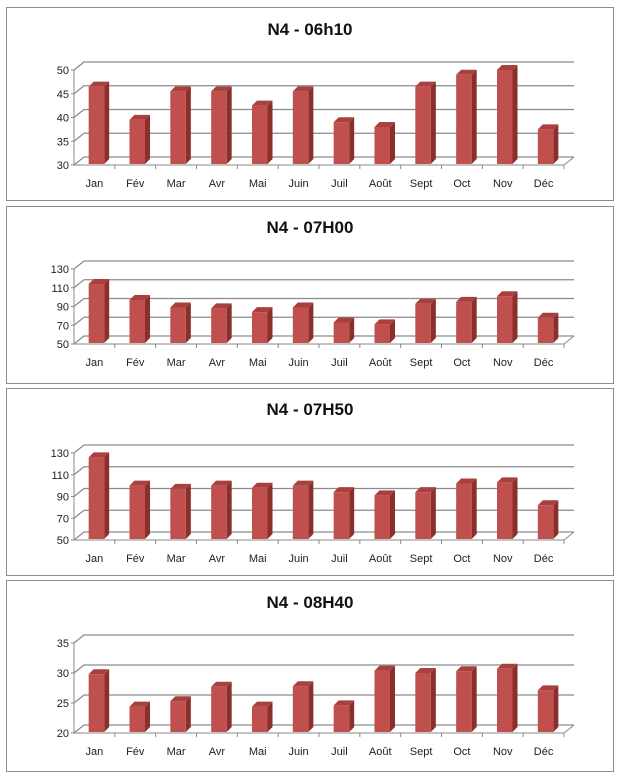 The image size is (623, 777). I want to click on y-tick-label: 45, so click(63, 95).